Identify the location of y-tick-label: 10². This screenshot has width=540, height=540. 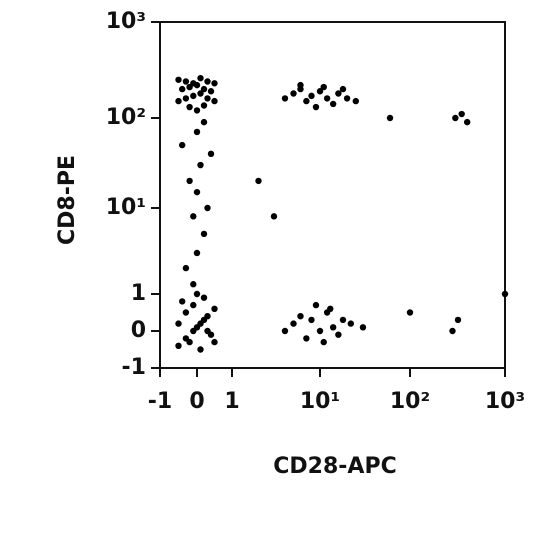
(126, 117).